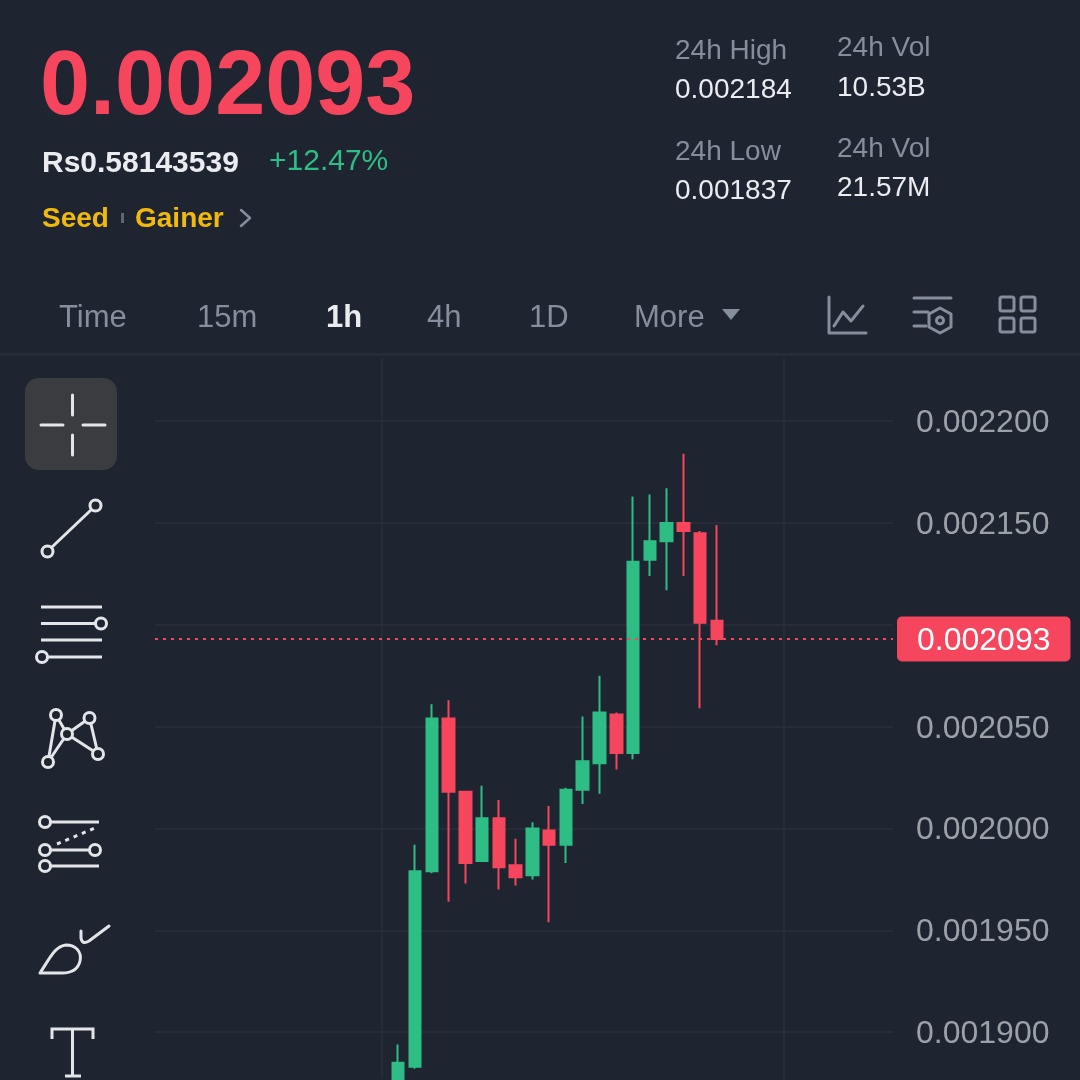 The width and height of the screenshot is (1080, 1080). Describe the element at coordinates (731, 50) in the screenshot. I see `text: 24h High` at that location.